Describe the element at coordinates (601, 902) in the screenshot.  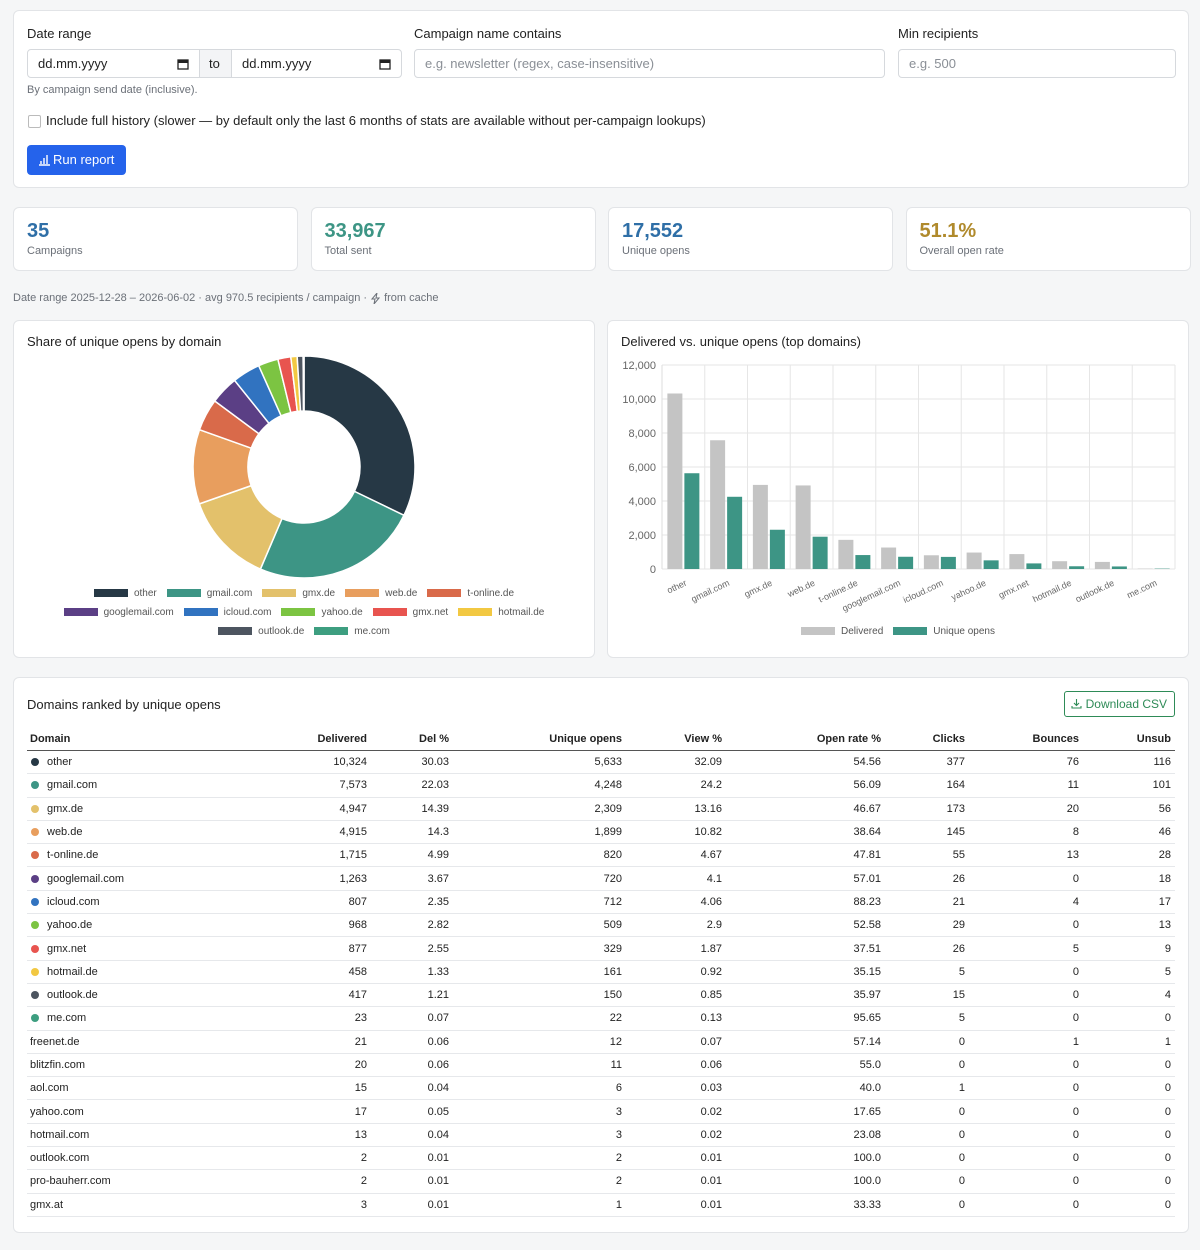
I see `table-row: icloud.com 807 2.35 712 4.06 88.23 21 4 17` at that location.